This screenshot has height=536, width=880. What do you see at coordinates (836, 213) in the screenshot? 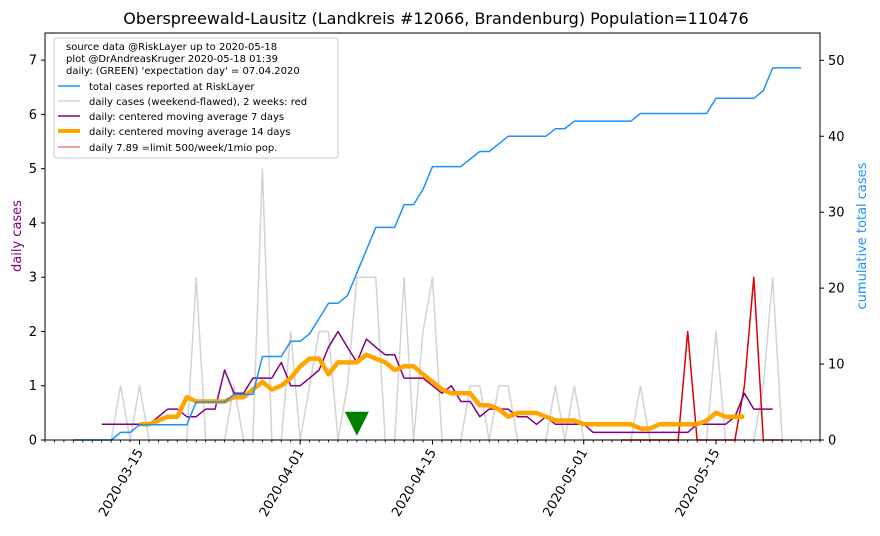
I see `y-tick-label-right: 30` at bounding box center [836, 213].